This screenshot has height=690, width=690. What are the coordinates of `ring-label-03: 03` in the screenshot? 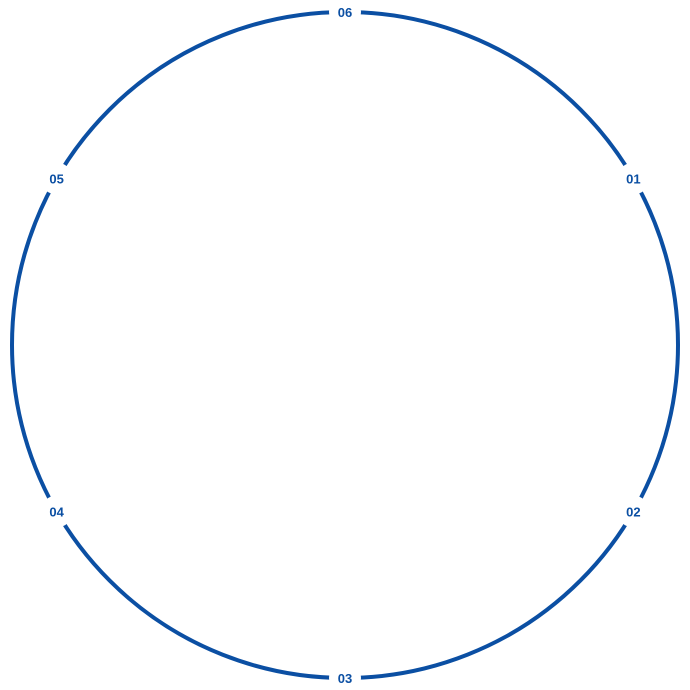 It's located at (345, 678).